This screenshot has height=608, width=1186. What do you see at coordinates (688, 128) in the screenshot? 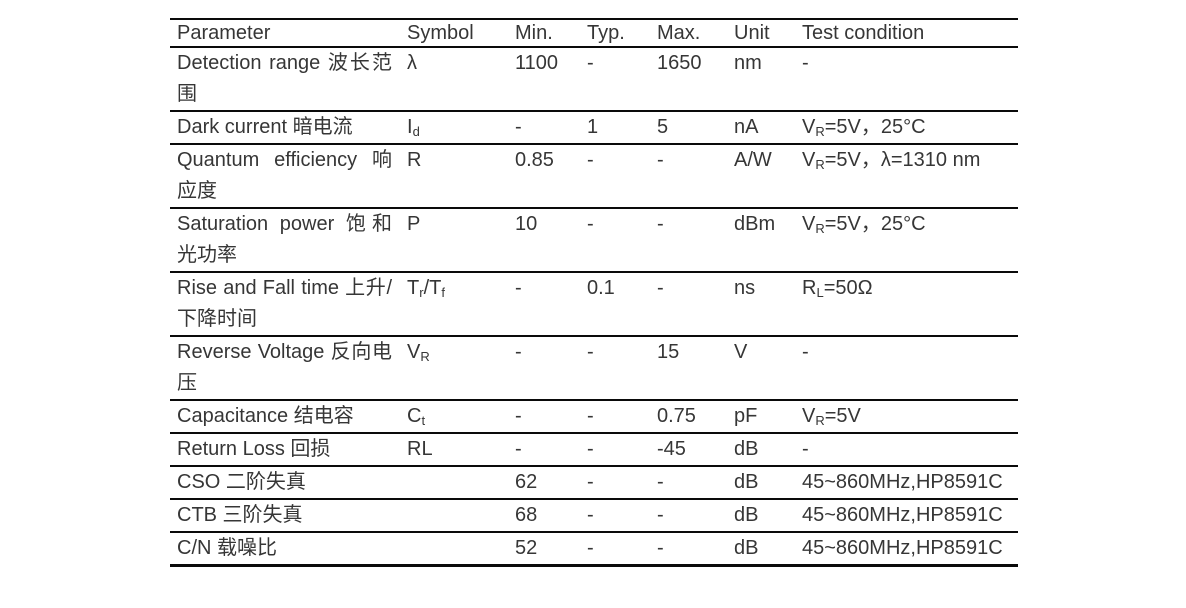
I see `cell-max: 5` at bounding box center [688, 128].